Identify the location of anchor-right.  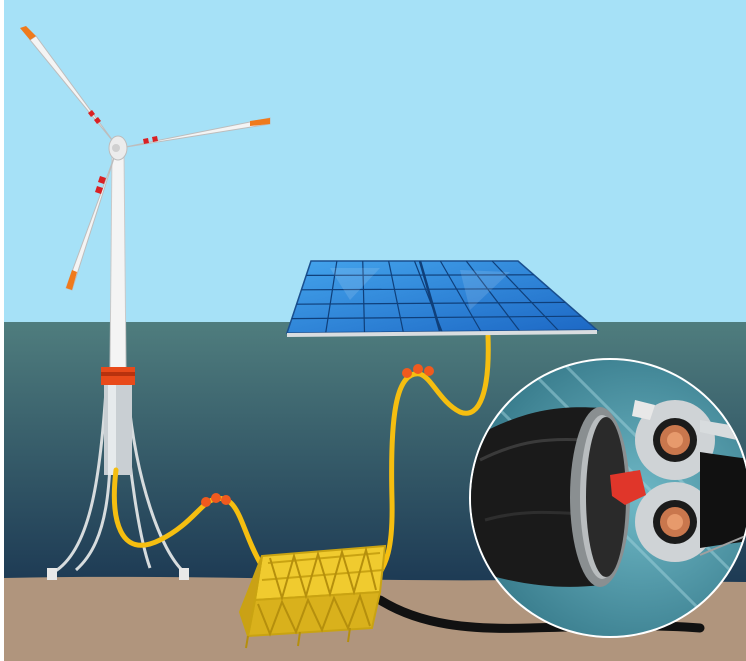
(184, 574).